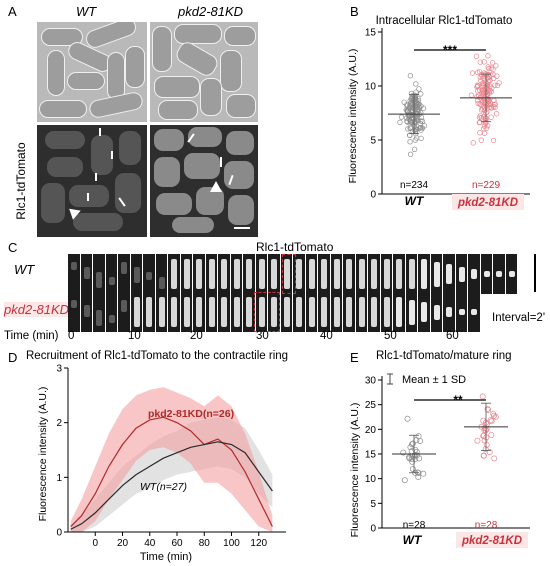  What do you see at coordinates (371, 479) in the screenshot?
I see `y-tick-label: 10` at bounding box center [371, 479].